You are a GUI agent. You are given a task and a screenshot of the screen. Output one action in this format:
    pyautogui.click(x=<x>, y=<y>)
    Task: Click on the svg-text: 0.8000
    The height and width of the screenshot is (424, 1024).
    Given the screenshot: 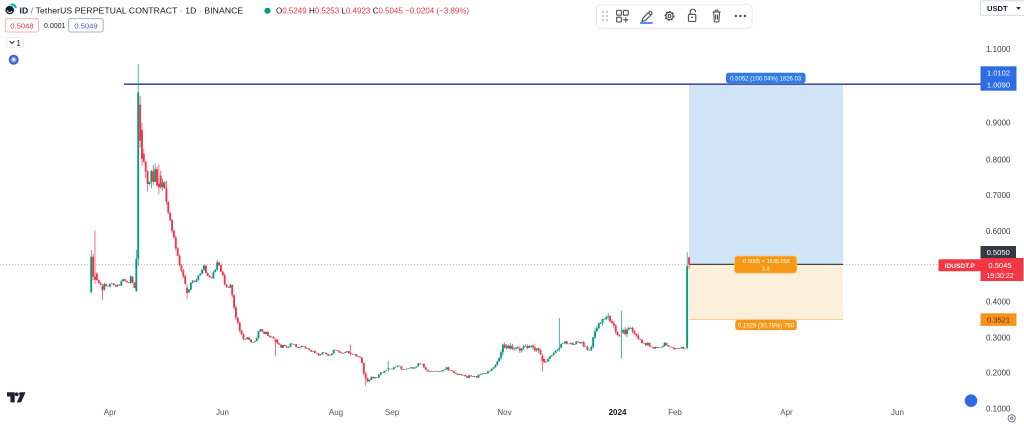 What is the action you would take?
    pyautogui.click(x=998, y=159)
    